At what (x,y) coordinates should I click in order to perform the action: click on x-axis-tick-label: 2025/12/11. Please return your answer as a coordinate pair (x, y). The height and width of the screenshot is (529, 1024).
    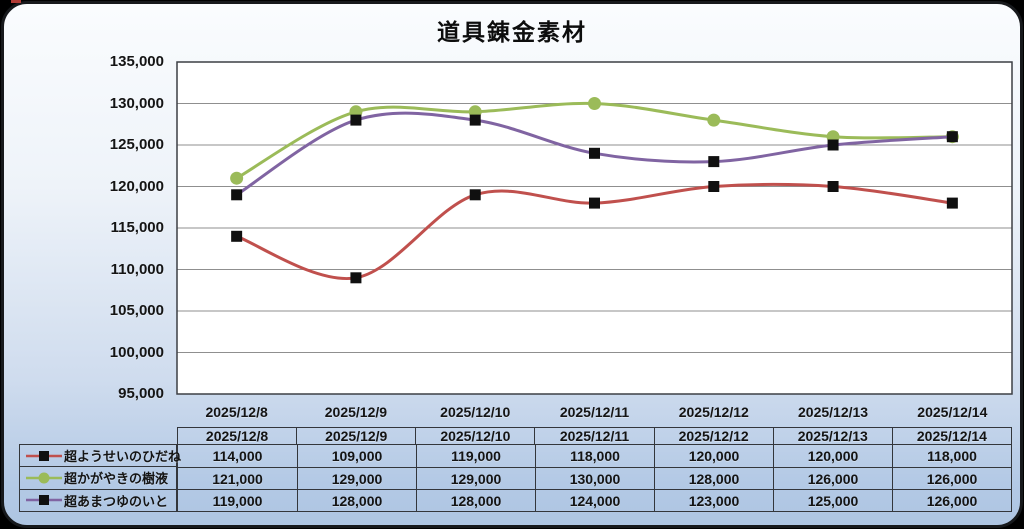
    Looking at the image, I should click on (594, 412).